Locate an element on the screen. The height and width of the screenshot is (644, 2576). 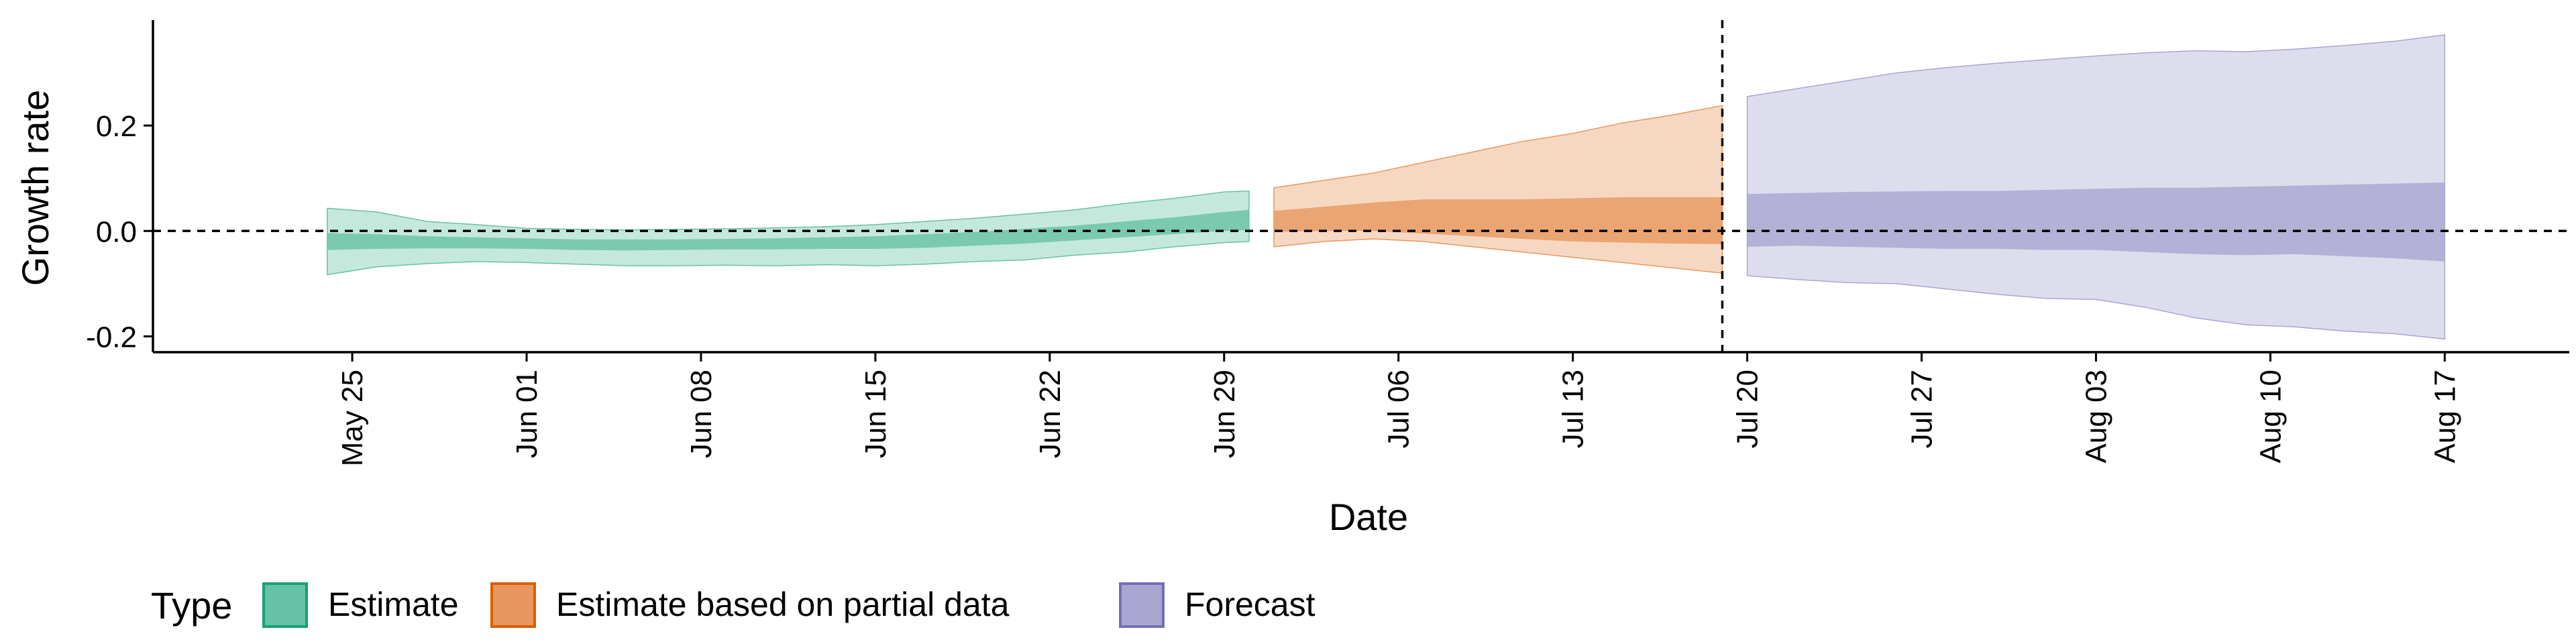
x-tick-label: May 25 is located at coordinates (352, 418).